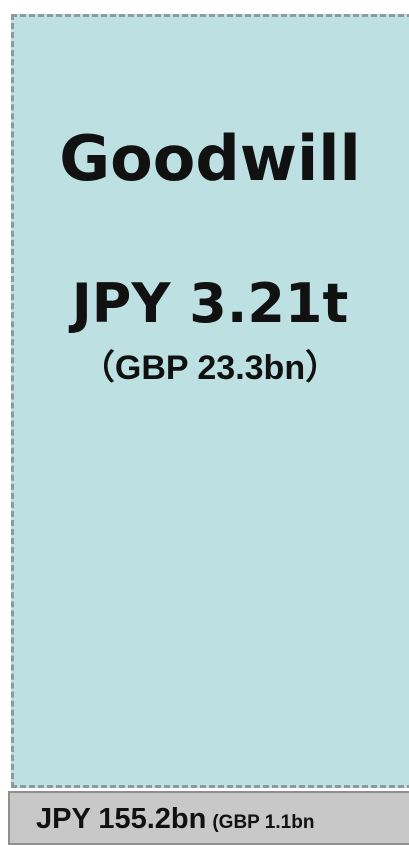  I want to click on box-value-gbp: （GBP 23.3bn）, so click(210, 368).